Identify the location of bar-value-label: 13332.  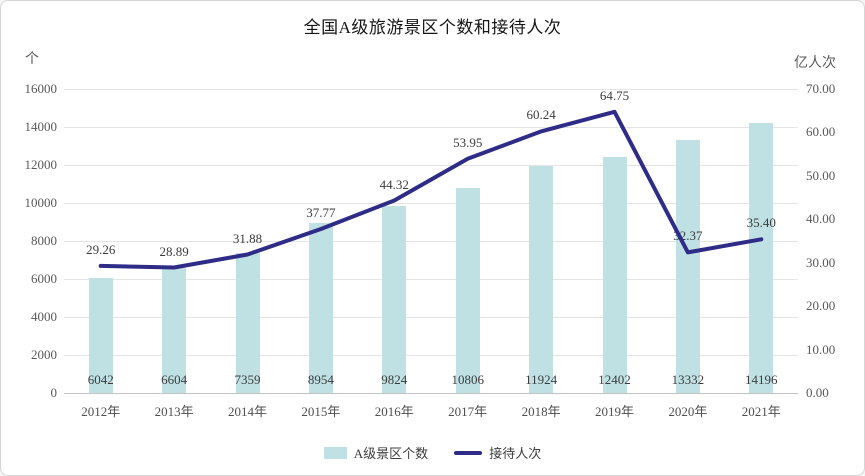
(688, 379).